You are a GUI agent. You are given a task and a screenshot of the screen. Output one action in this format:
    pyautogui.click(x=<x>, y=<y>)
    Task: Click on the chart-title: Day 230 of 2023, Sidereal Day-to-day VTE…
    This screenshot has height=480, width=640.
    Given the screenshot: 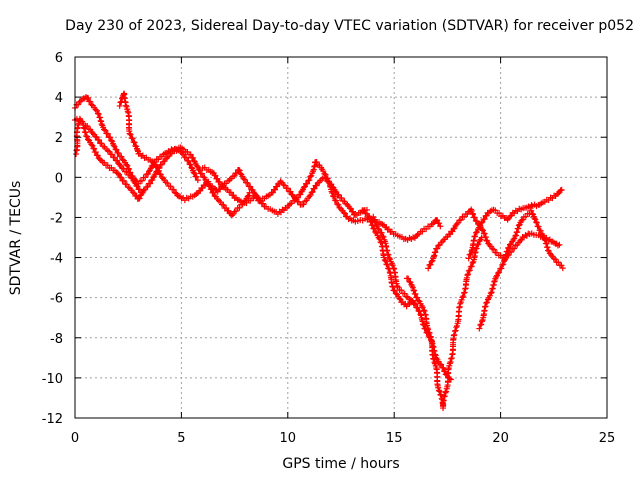 What is the action you would take?
    pyautogui.click(x=349, y=26)
    